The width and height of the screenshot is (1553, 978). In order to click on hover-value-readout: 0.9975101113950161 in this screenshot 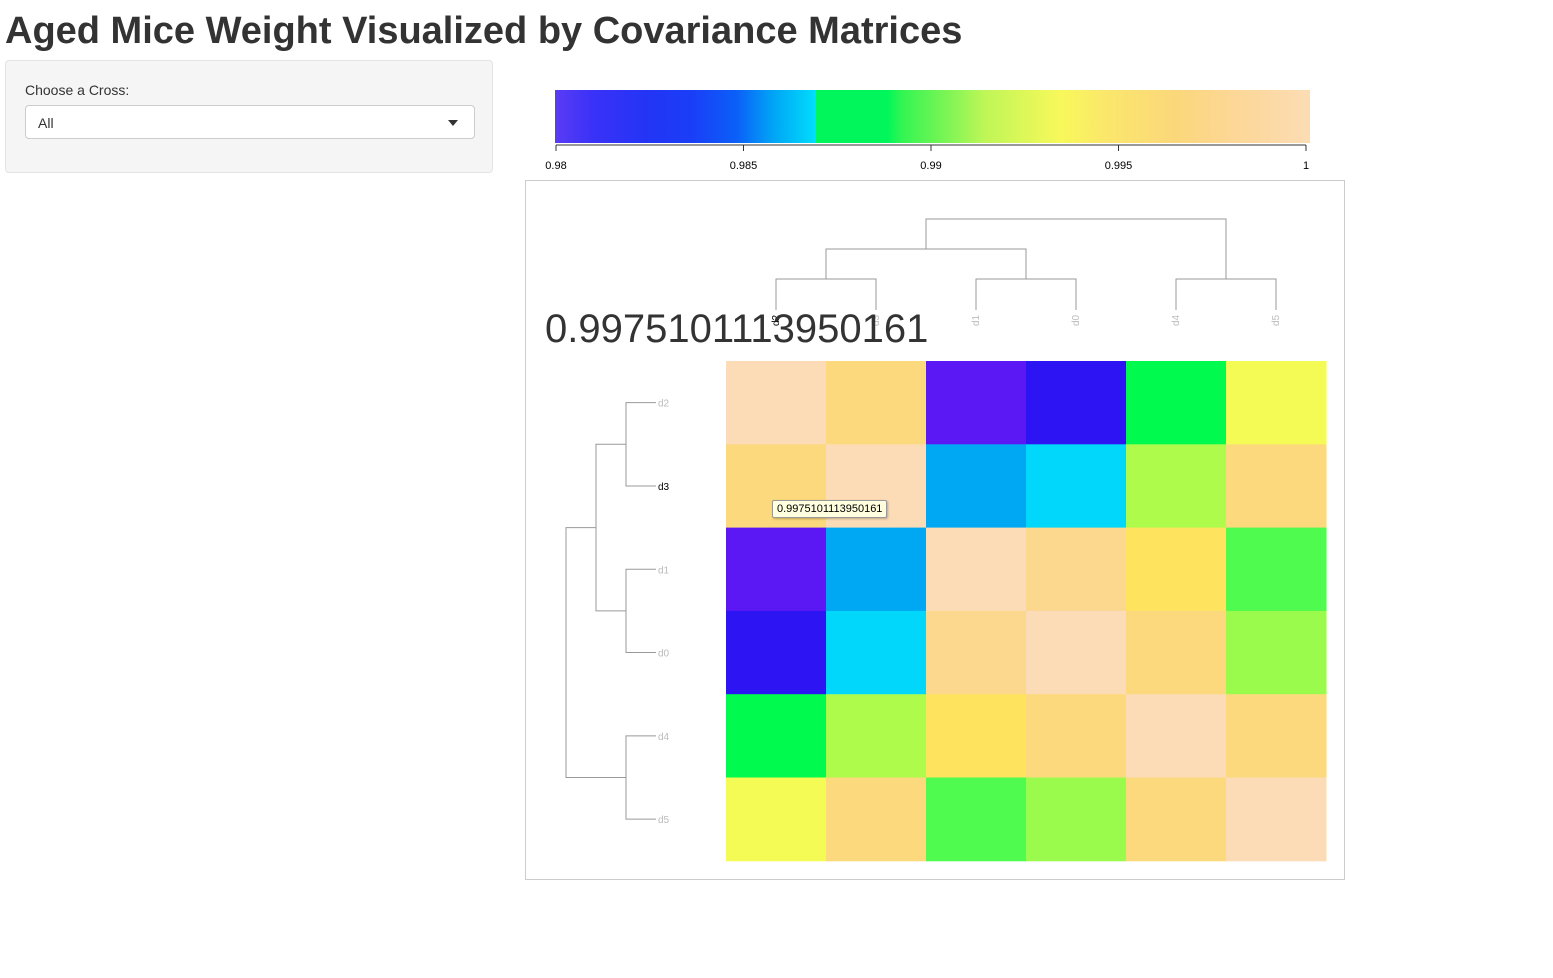, I will do `click(736, 329)`.